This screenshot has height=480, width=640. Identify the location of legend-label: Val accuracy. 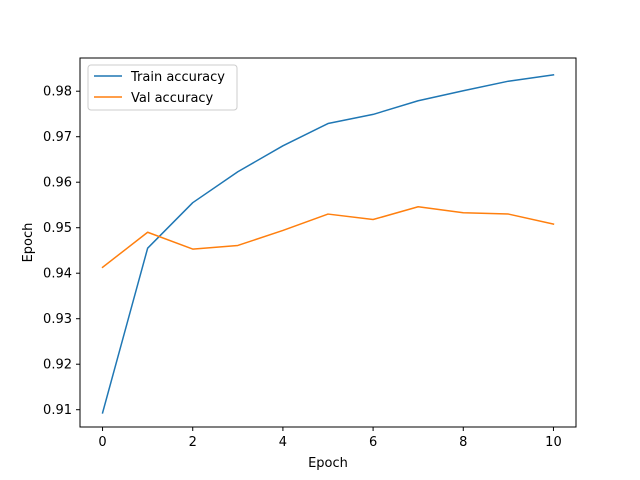
(172, 98).